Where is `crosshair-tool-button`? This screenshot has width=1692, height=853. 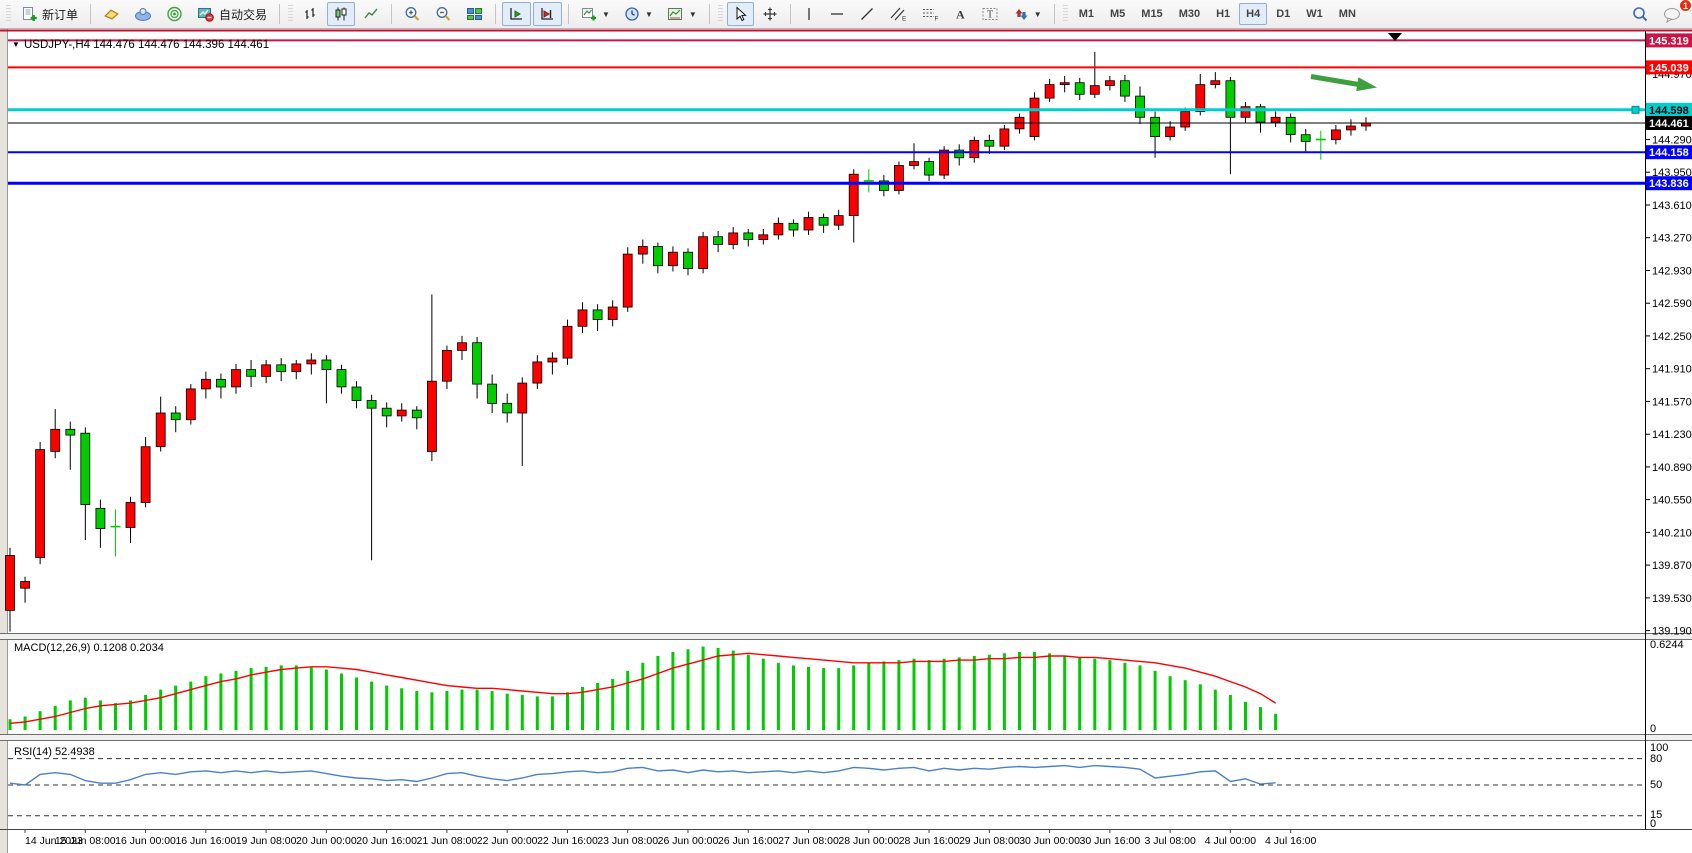
crosshair-tool-button is located at coordinates (770, 14).